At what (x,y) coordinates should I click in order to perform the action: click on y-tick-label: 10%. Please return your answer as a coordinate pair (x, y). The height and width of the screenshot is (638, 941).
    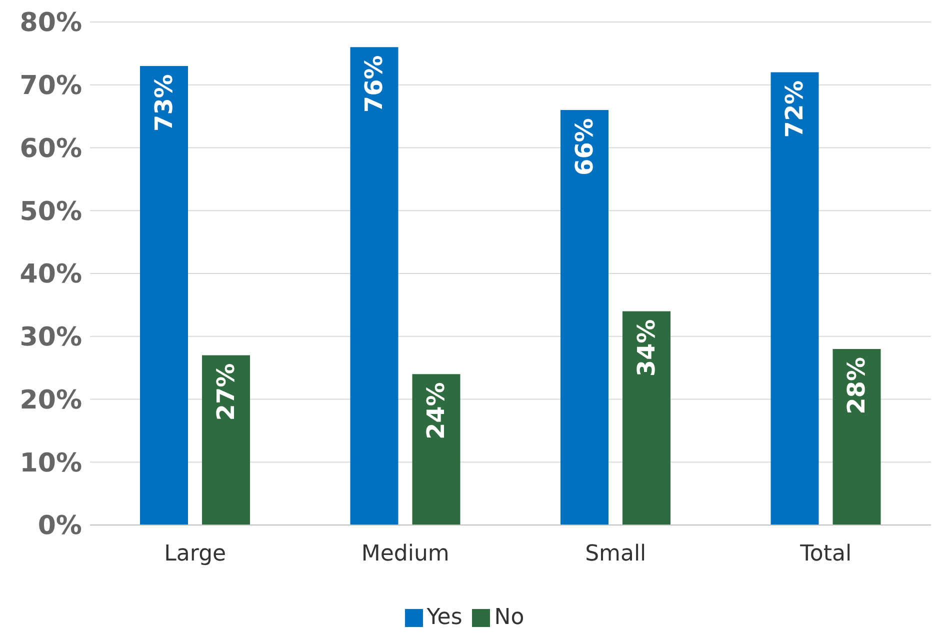
    Looking at the image, I should click on (51, 463).